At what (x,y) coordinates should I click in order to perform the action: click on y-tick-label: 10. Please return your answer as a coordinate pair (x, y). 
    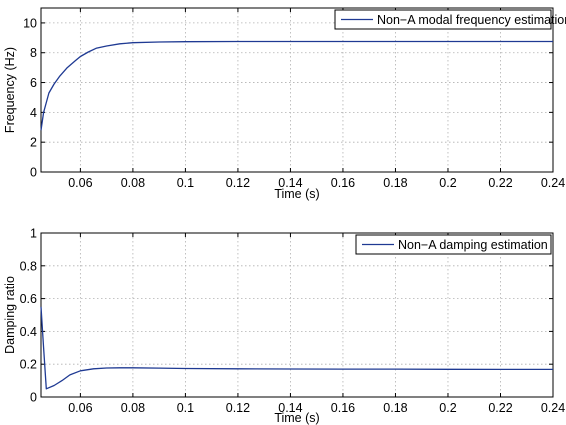
    Looking at the image, I should click on (30, 23).